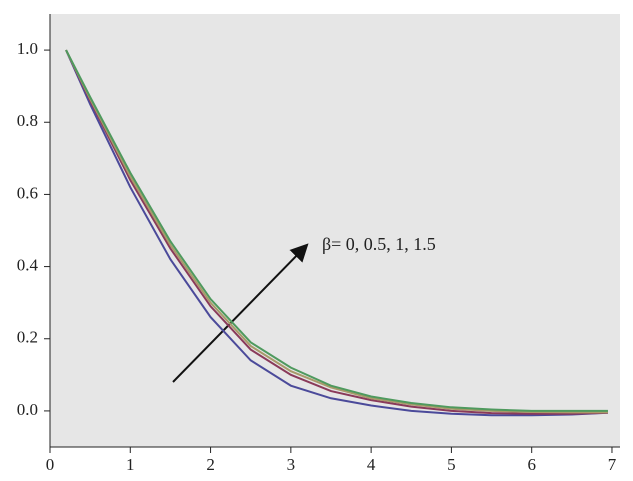 The image size is (633, 481). I want to click on annotation: β= 0, 0.5, 1, 1.5, so click(379, 244).